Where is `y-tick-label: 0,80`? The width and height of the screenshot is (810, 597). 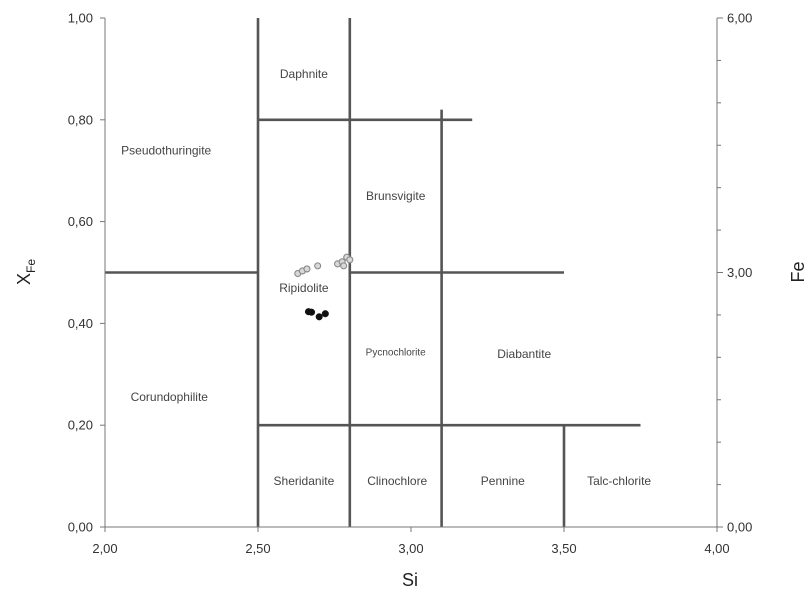
y-tick-label: 0,80 is located at coordinates (80, 119).